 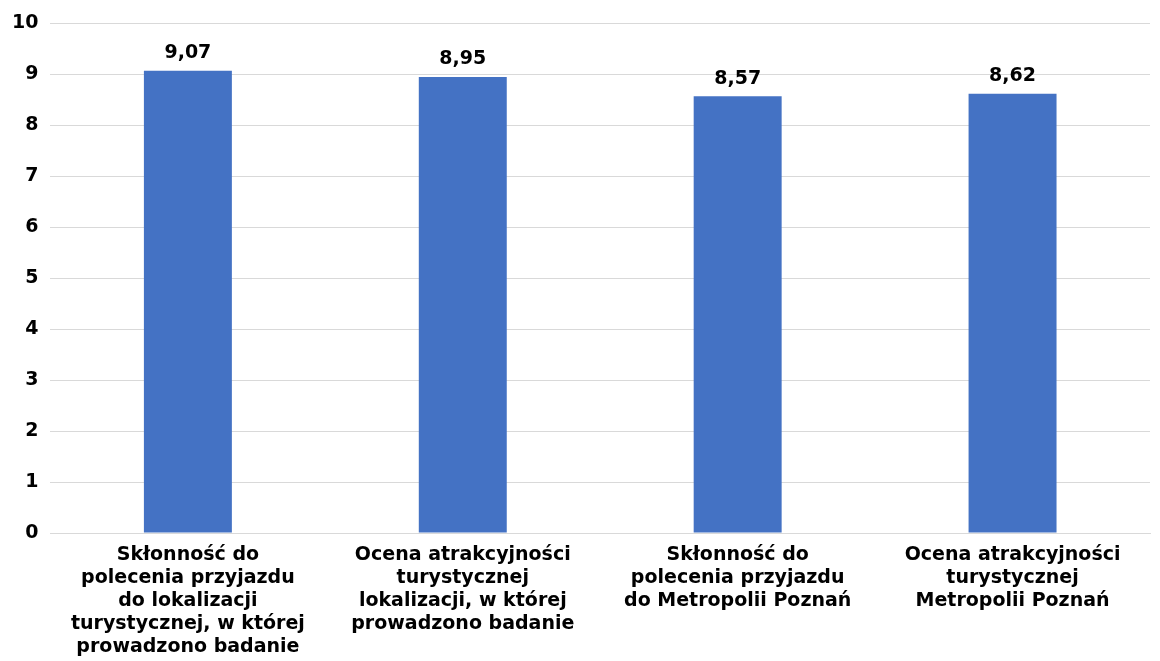 I want to click on y-tick-label: 4, so click(x=32, y=327).